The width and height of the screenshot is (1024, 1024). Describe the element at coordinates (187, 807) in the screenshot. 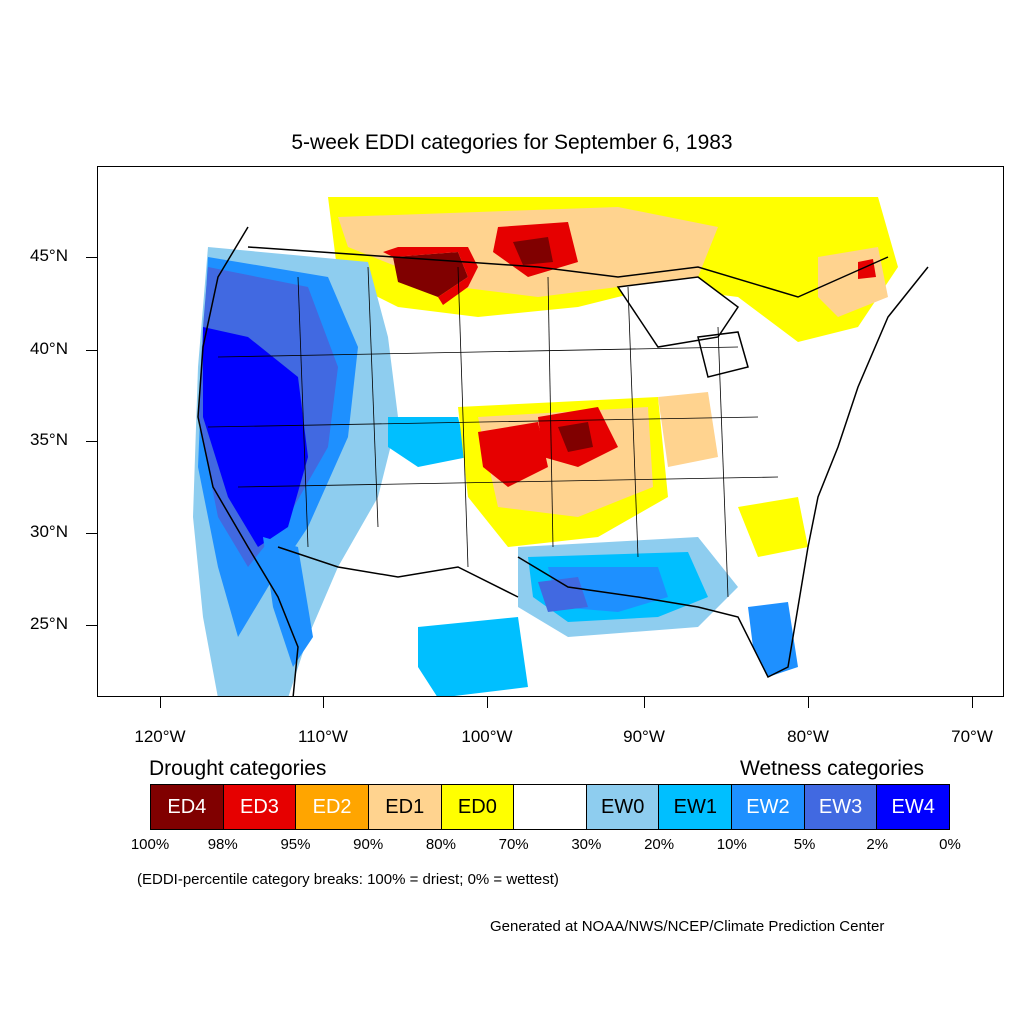

I see `legend-ed4: ED4` at that location.